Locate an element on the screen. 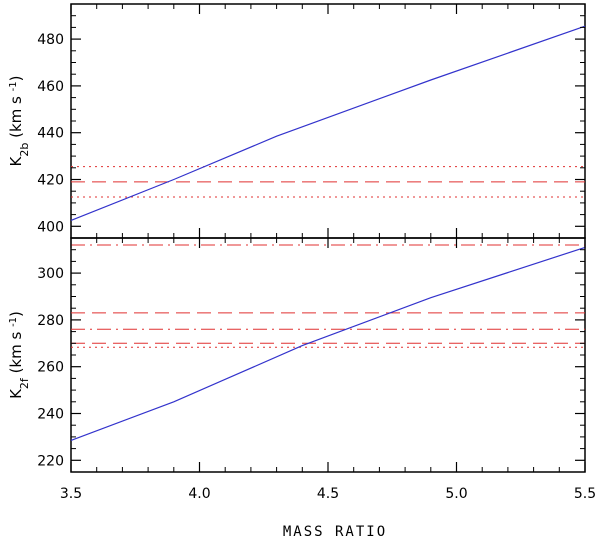  y-axis-title-part: 2b is located at coordinates (24, 150).